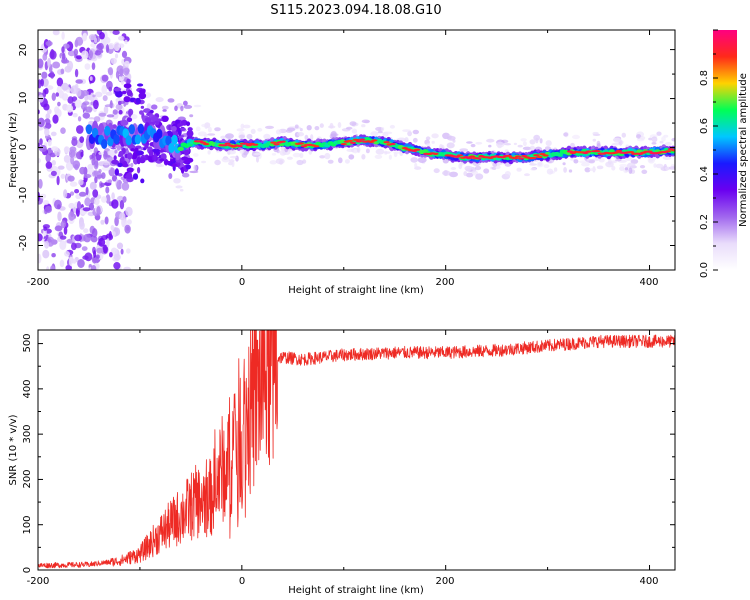 The width and height of the screenshot is (750, 600). What do you see at coordinates (38, 282) in the screenshot?
I see `x-tick-label: -200` at bounding box center [38, 282].